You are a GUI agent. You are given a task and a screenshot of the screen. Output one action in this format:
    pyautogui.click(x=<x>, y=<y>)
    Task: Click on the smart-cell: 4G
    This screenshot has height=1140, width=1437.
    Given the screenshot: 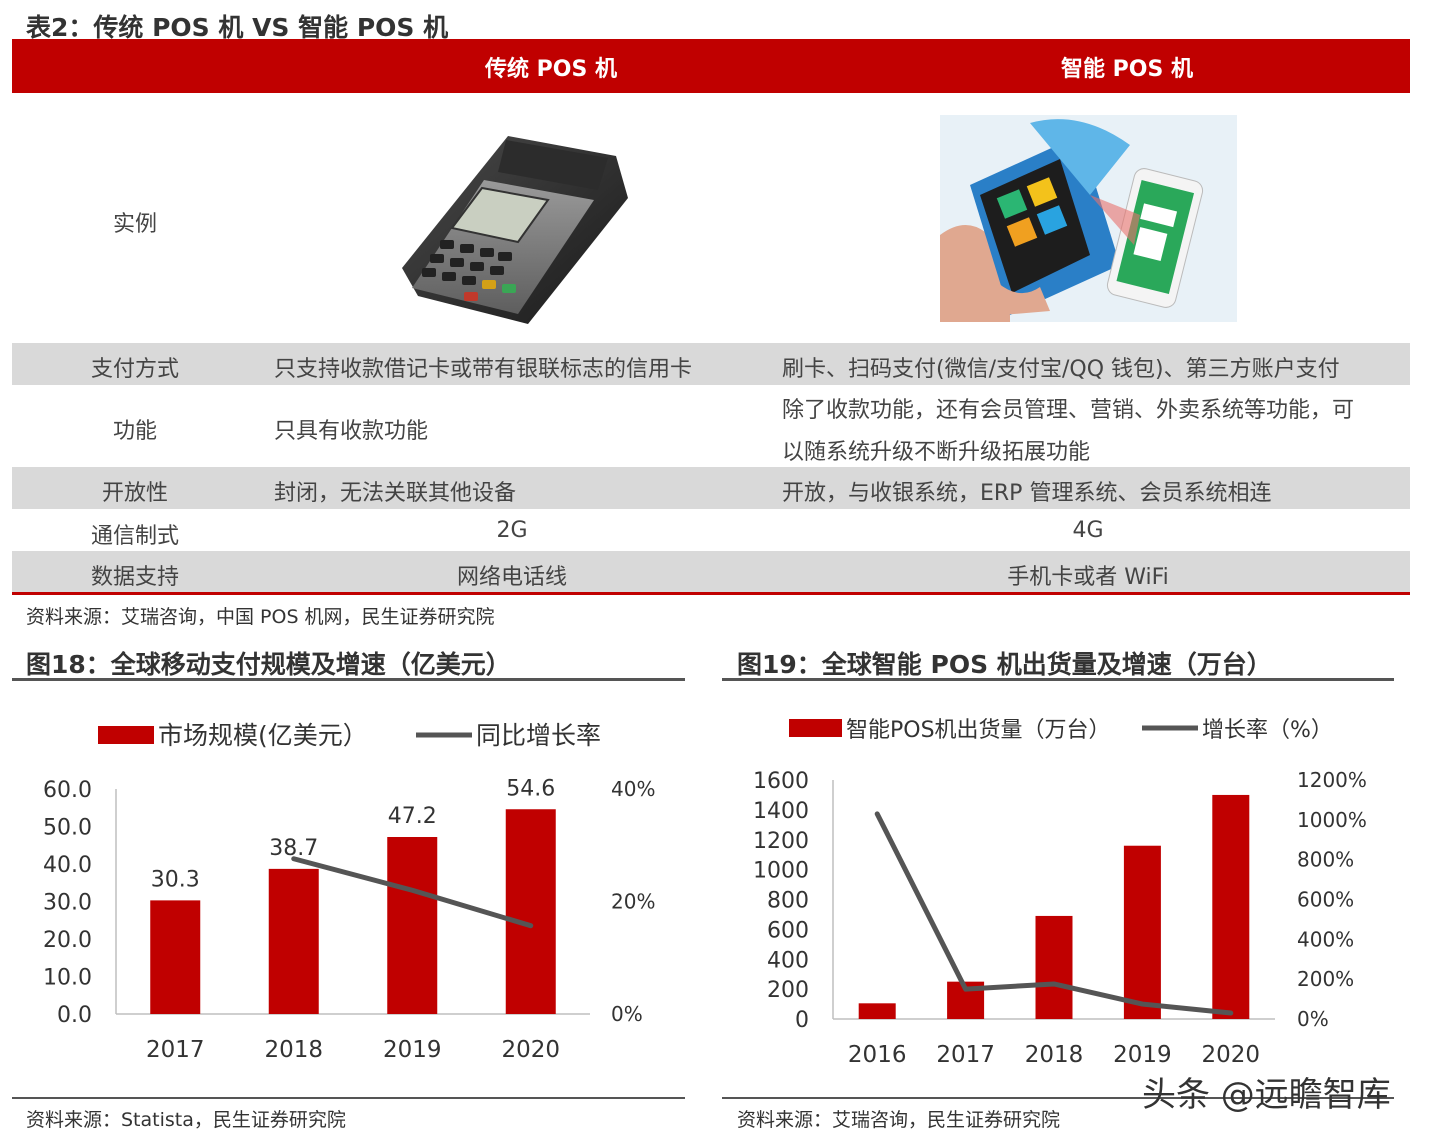 What is the action you would take?
    pyautogui.click(x=1088, y=530)
    